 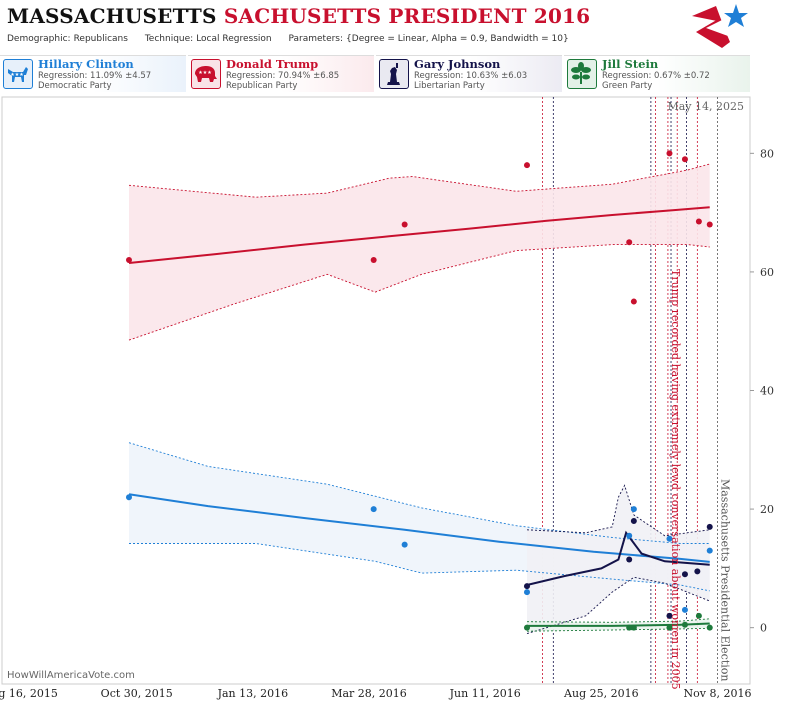 What do you see at coordinates (601, 693) in the screenshot?
I see `x-tick-label: Aug 25, 2016` at bounding box center [601, 693].